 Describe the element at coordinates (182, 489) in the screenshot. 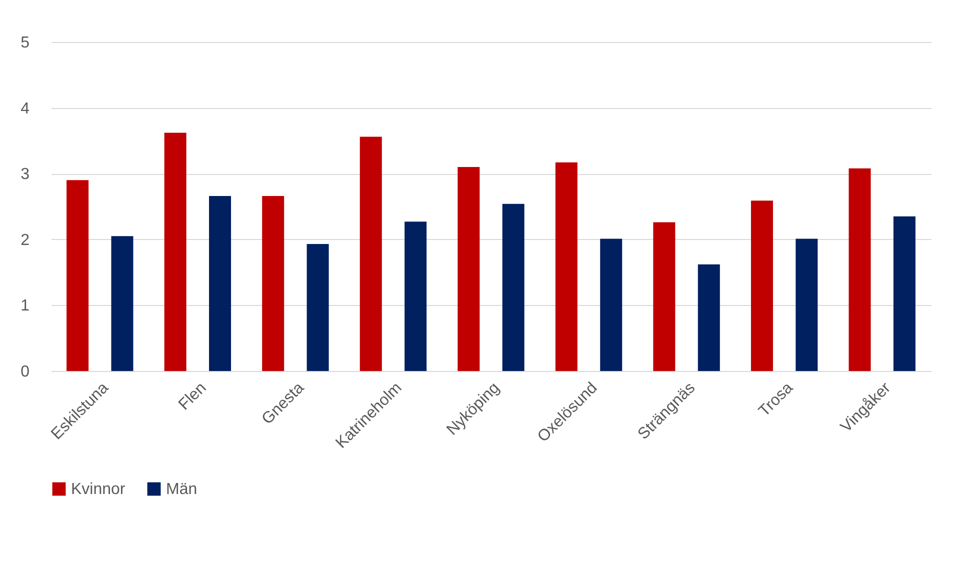

I see `legend-label: Män` at that location.